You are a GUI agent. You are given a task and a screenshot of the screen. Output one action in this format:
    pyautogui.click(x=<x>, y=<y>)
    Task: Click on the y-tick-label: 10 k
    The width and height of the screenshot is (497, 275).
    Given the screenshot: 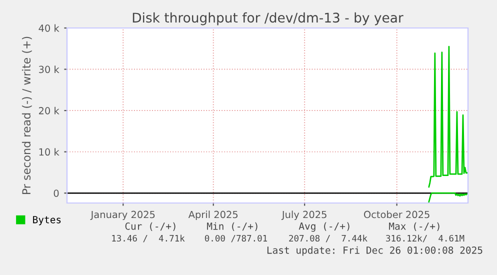 What is the action you would take?
    pyautogui.click(x=49, y=152)
    